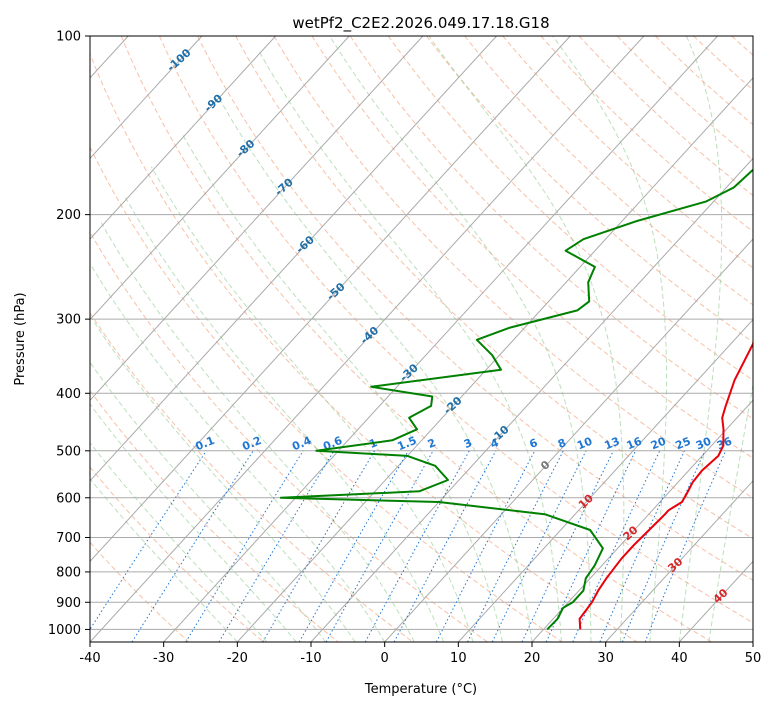 Image resolution: width=775 pixels, height=708 pixels. Describe the element at coordinates (64, 630) in the screenshot. I see `y-tick-label: 1000` at that location.